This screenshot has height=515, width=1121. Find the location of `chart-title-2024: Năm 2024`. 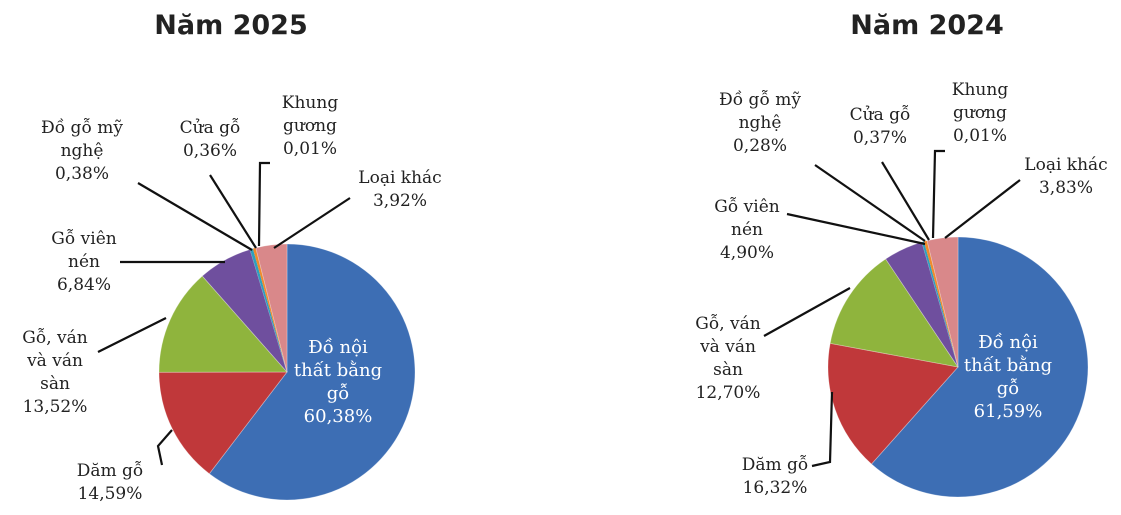

chart-title-2024: Năm 2024 is located at coordinates (927, 25).